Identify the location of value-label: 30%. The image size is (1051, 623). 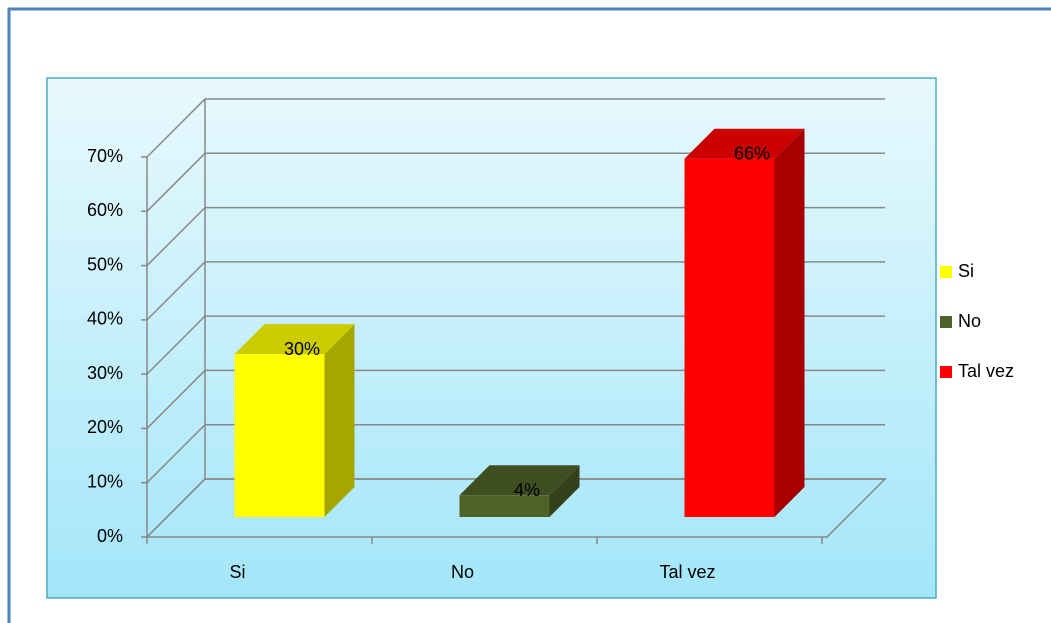
(302, 349).